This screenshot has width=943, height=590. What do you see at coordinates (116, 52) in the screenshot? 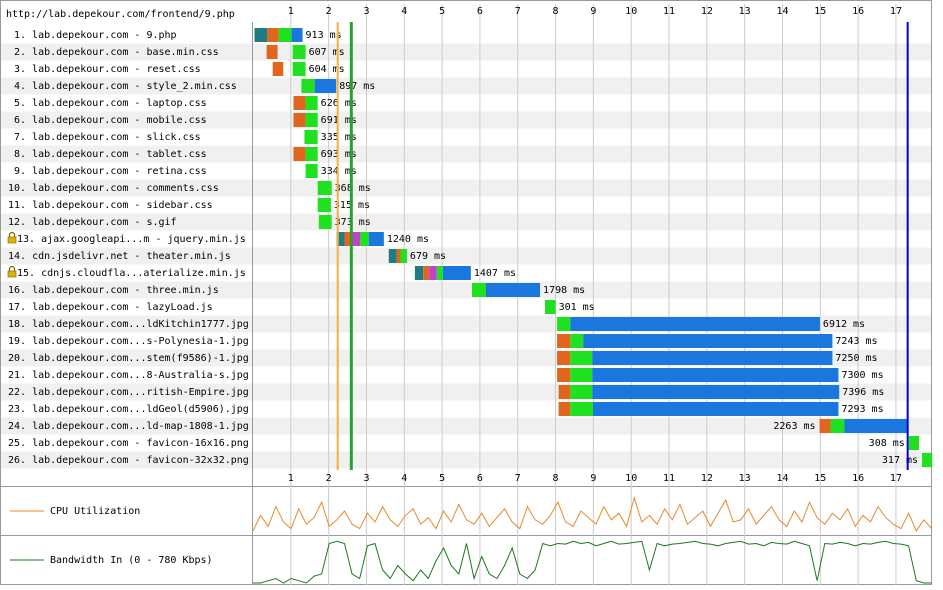
I see `request-label: 2. lab.depekour.com - base.min.css` at bounding box center [116, 52].